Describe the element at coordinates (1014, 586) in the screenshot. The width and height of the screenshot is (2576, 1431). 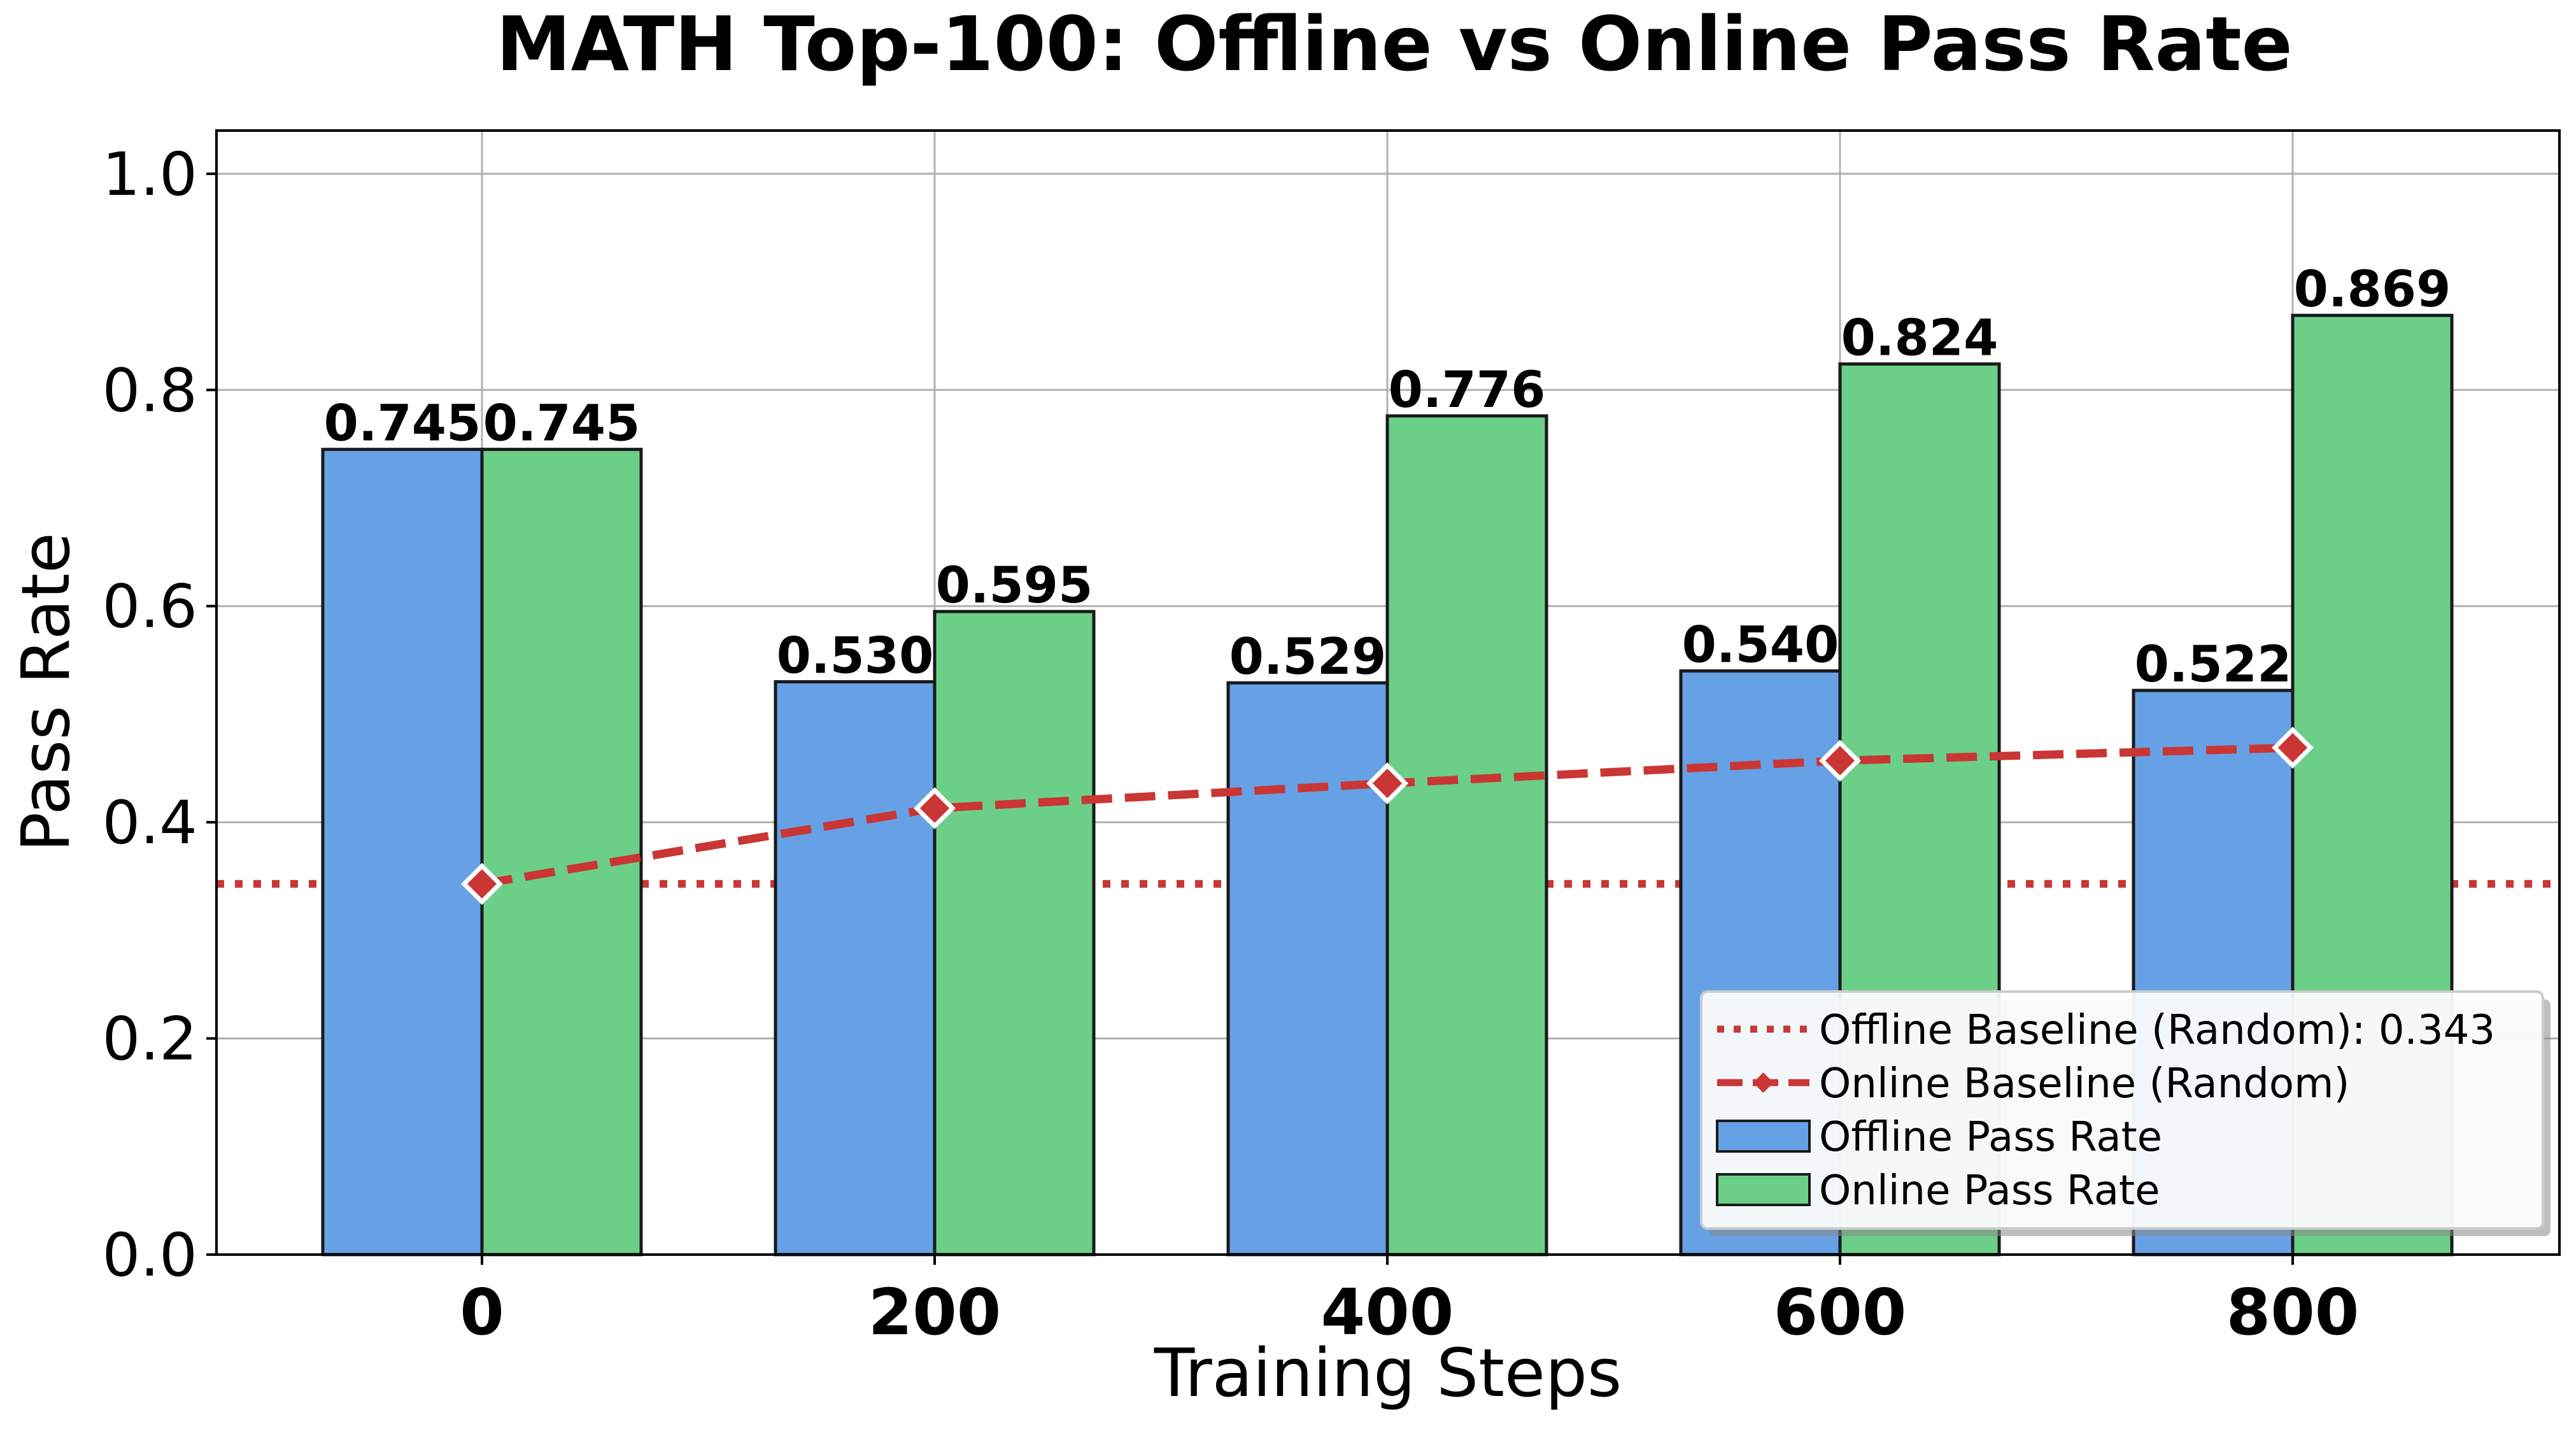
I see `online-pass-rate-value-label: 0.595` at that location.